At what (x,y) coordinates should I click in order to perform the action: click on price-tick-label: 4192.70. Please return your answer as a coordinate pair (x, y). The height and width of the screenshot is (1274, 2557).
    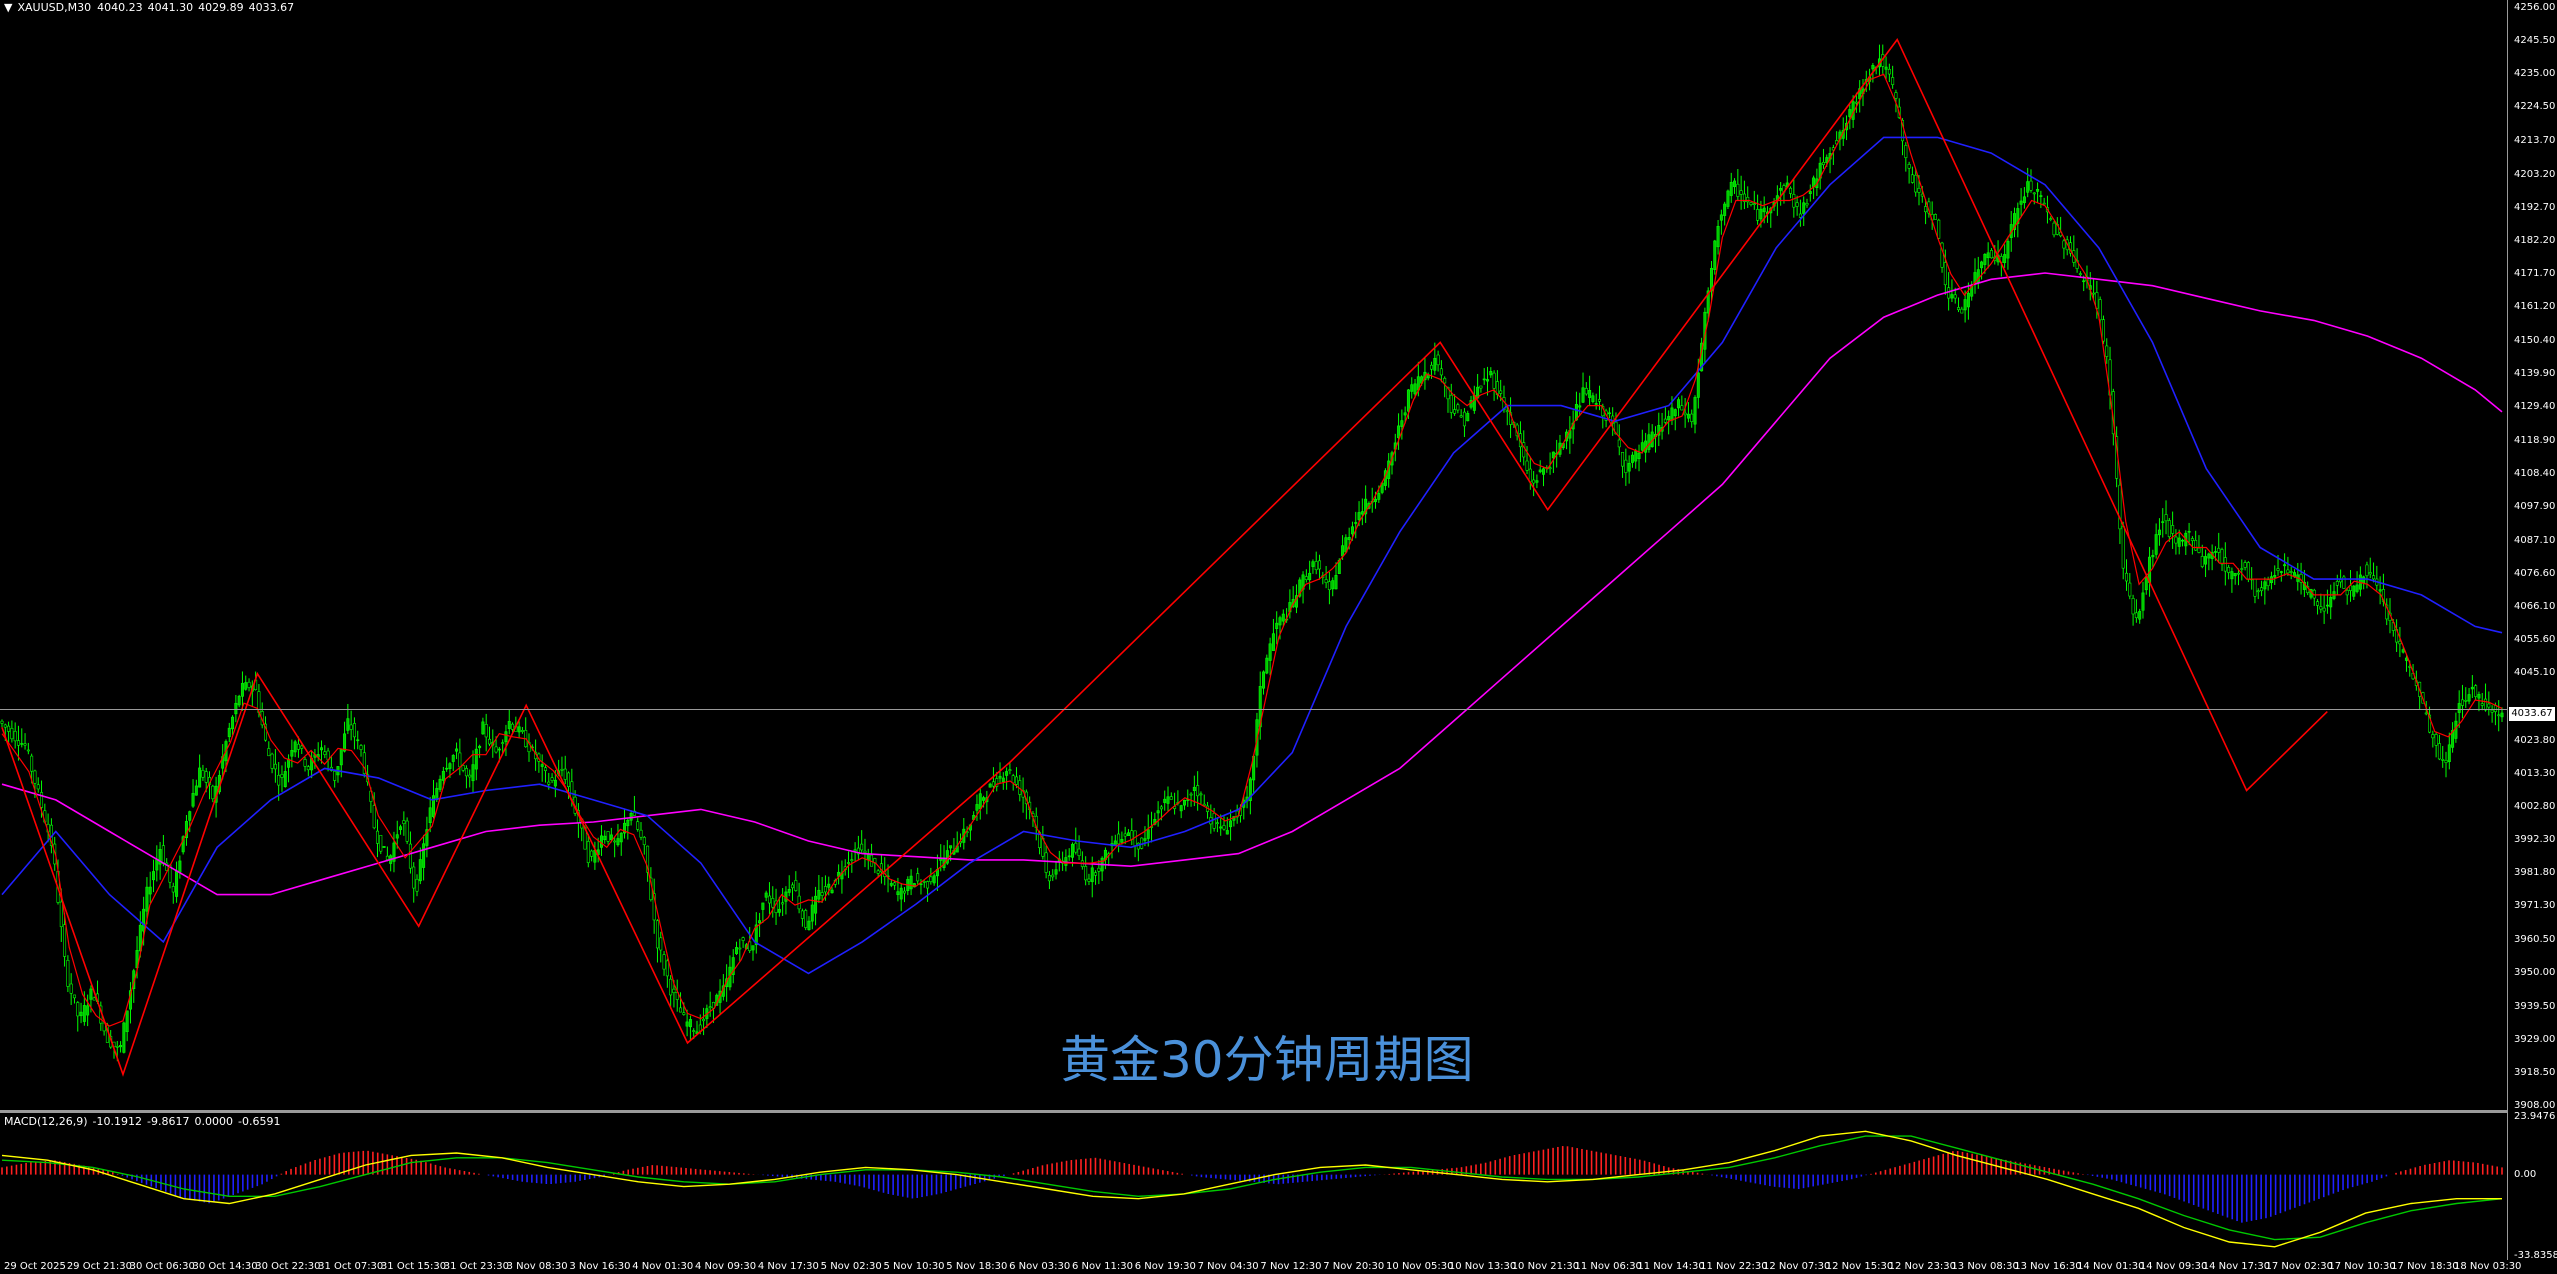
    Looking at the image, I should click on (2535, 207).